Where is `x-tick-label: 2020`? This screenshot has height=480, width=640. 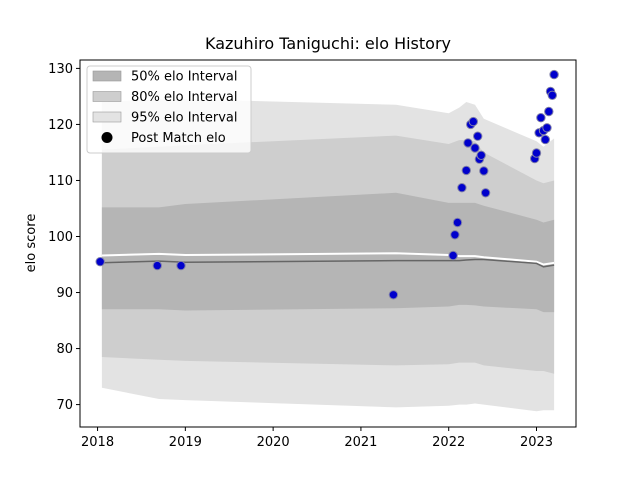
x-tick-label: 2020 is located at coordinates (273, 442).